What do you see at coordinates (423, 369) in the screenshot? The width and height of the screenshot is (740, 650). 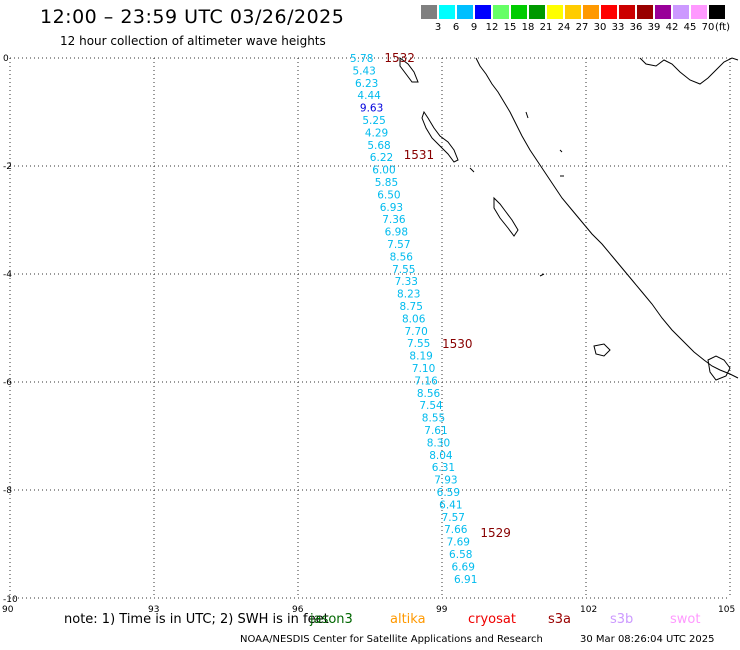 I see `wave-height-label: 7.10` at bounding box center [423, 369].